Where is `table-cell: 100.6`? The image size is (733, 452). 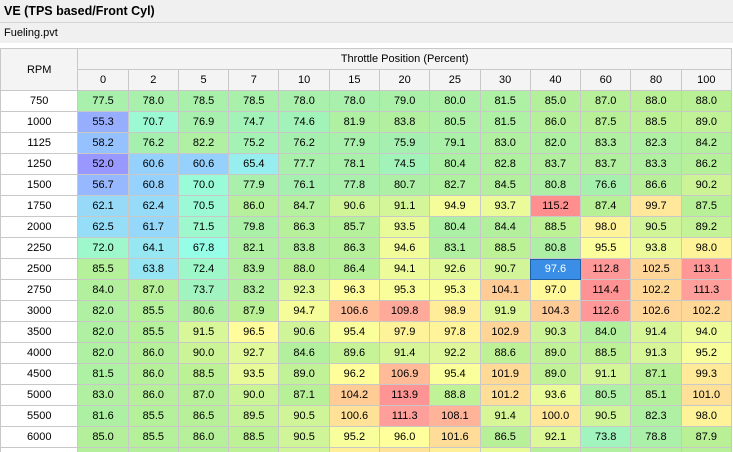
table-cell: 100.6 is located at coordinates (354, 416).